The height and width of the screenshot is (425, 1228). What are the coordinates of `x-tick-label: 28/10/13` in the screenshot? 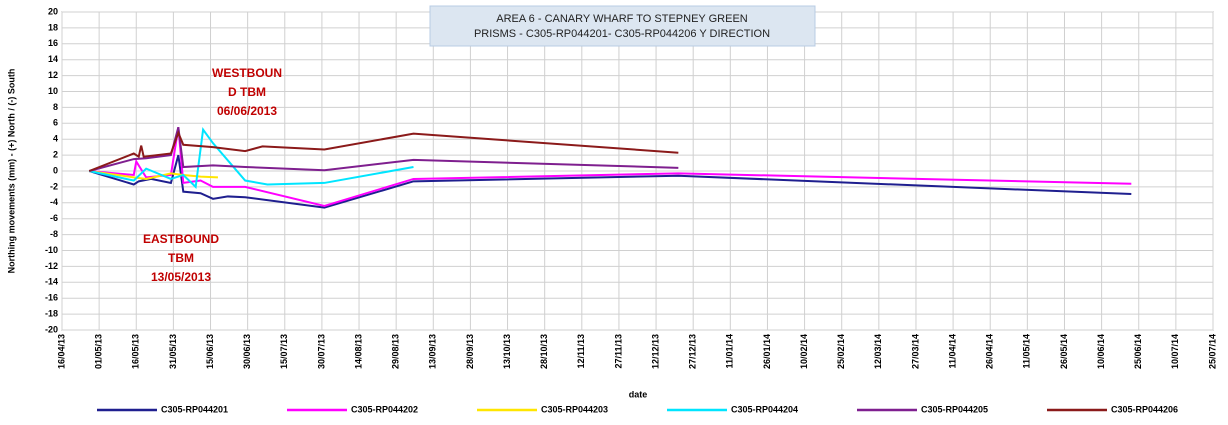 It's located at (544, 351).